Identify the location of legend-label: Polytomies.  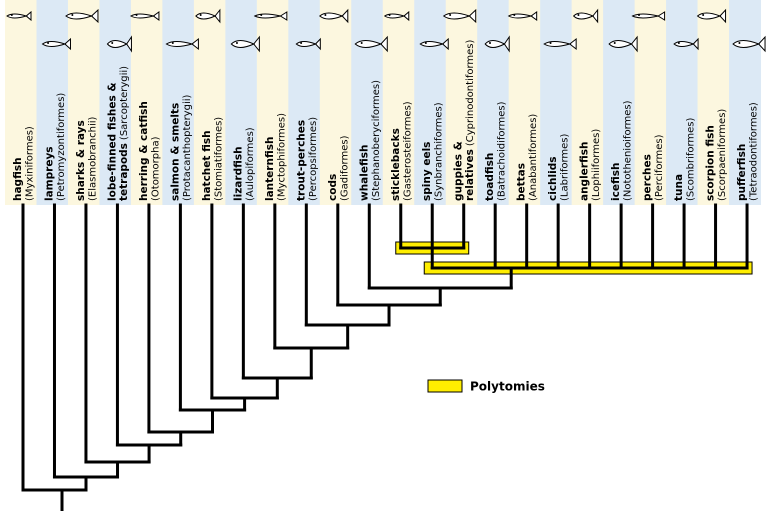
(507, 387).